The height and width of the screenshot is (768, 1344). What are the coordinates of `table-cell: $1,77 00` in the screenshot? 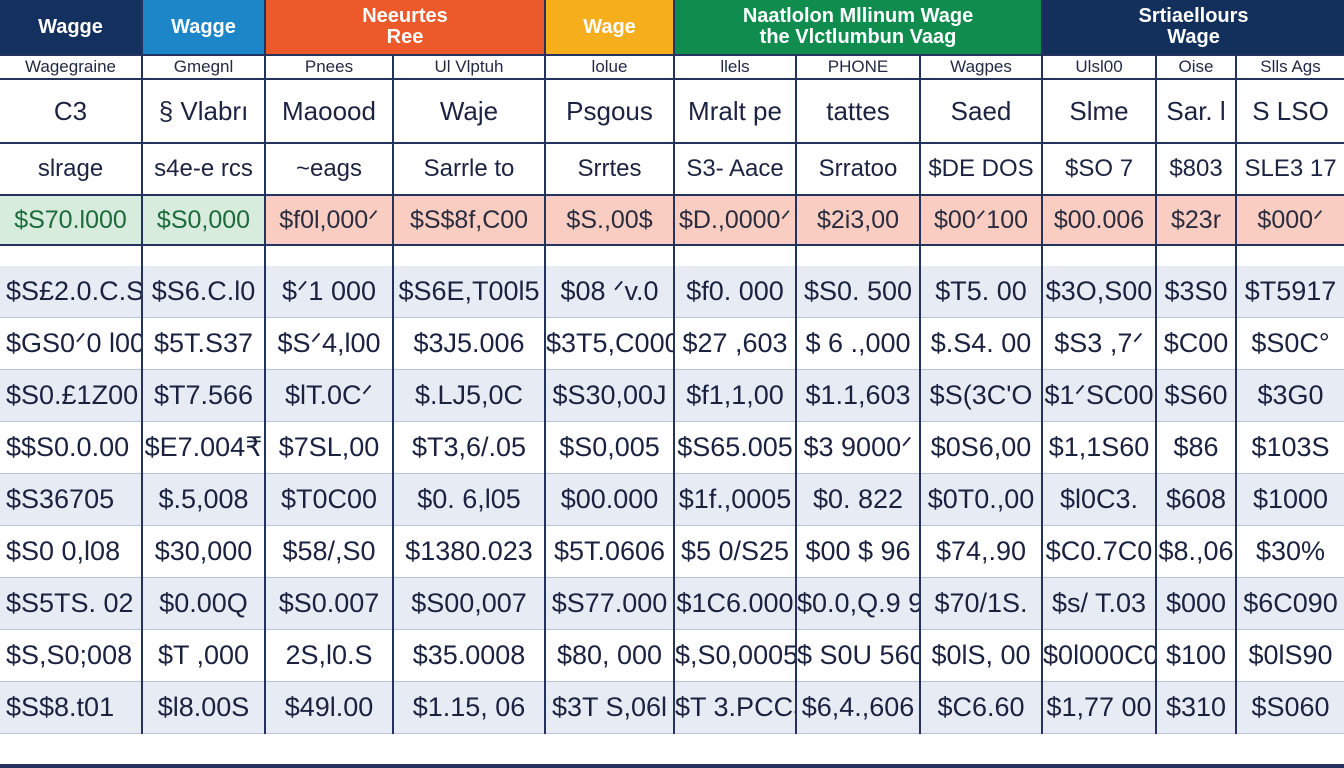 It's located at (1100, 707).